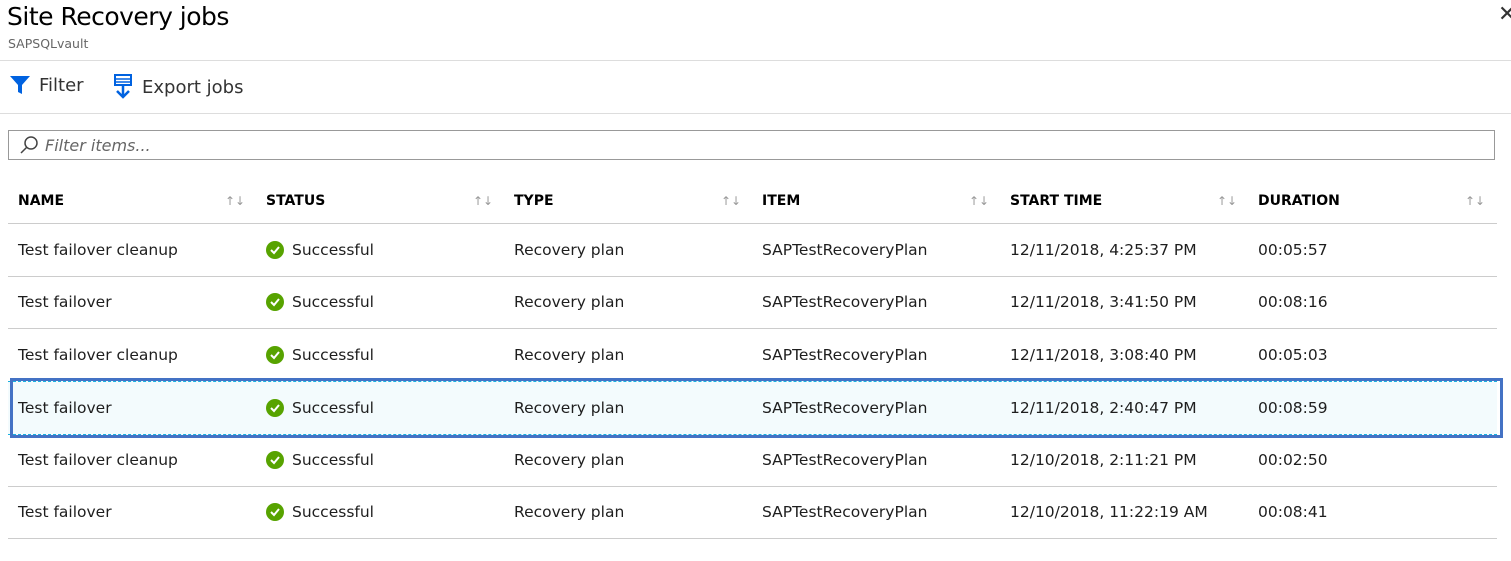 This screenshot has height=561, width=1511. I want to click on start-cell: 12/11/2018, 2:40:47 PM, so click(1103, 408).